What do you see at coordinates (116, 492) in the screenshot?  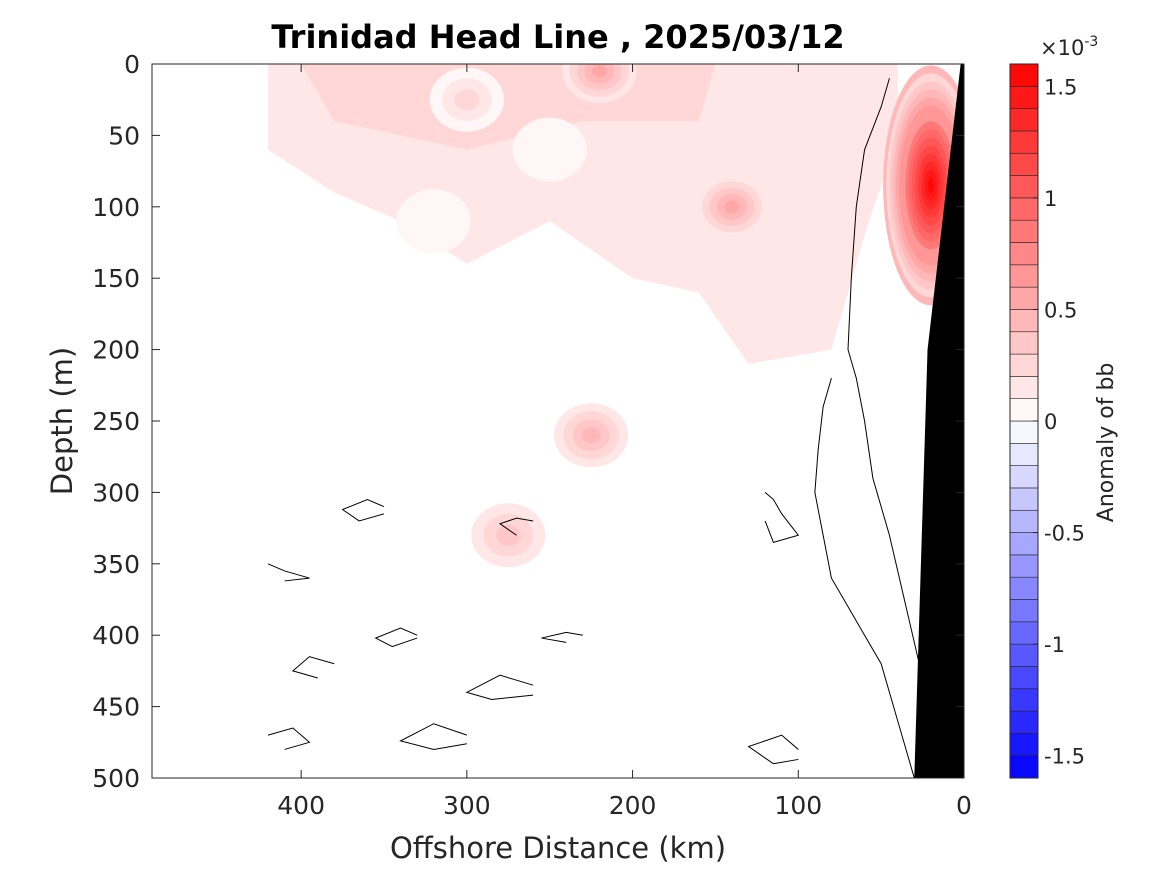 I see `y-tick-label-300: 300` at bounding box center [116, 492].